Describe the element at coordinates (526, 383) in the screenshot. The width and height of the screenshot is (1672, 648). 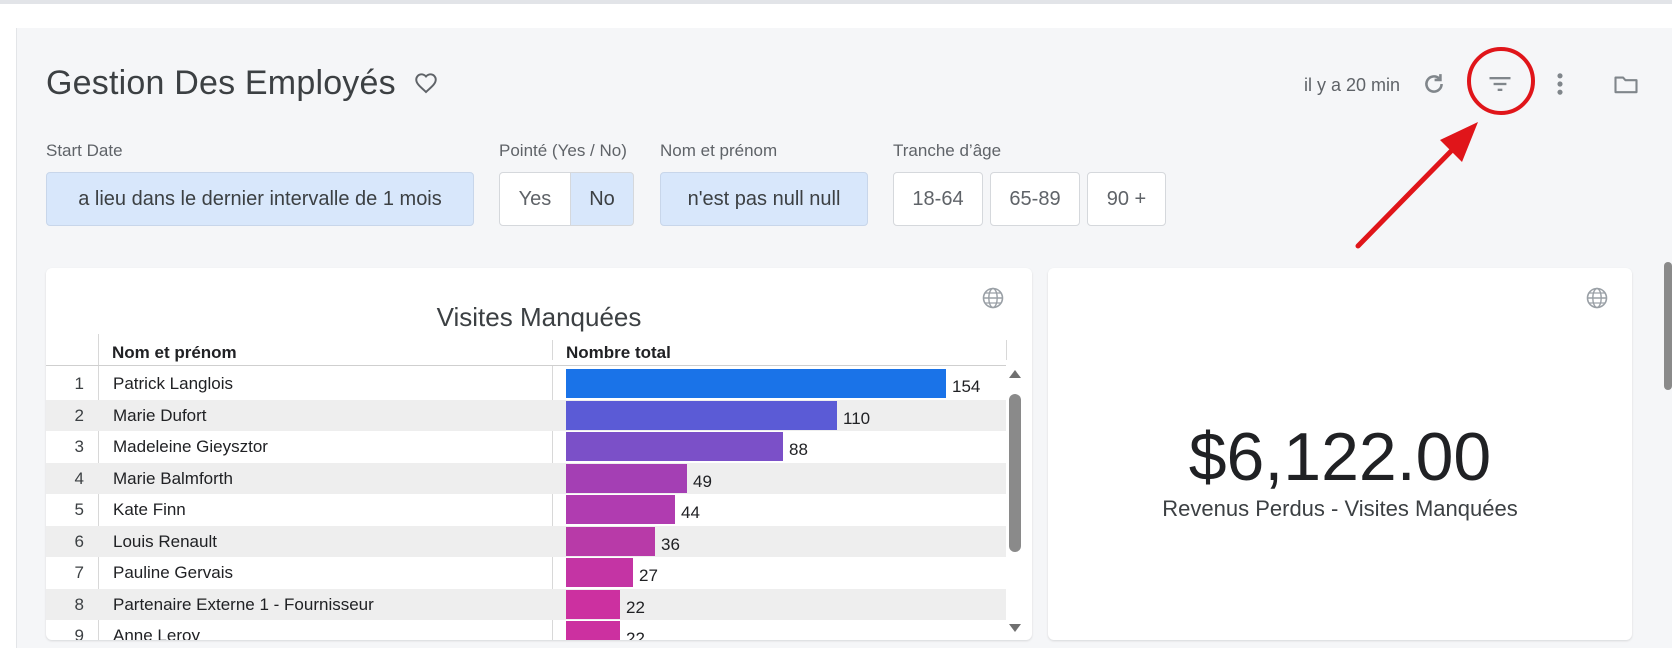
I see `table-row: 1 Patrick Langlois 154` at that location.